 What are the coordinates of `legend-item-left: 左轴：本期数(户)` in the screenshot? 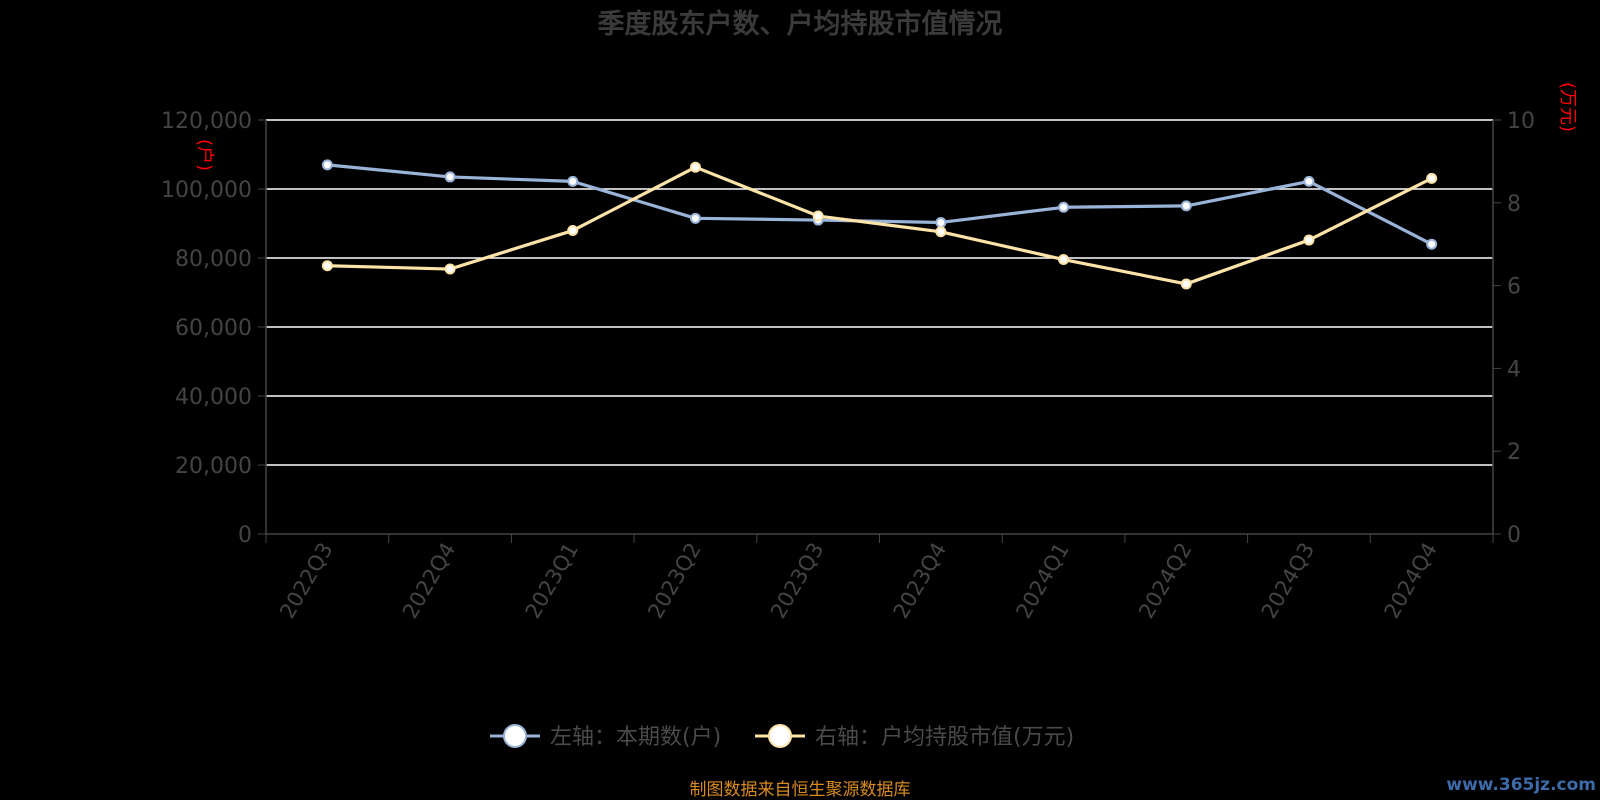 It's located at (605, 737).